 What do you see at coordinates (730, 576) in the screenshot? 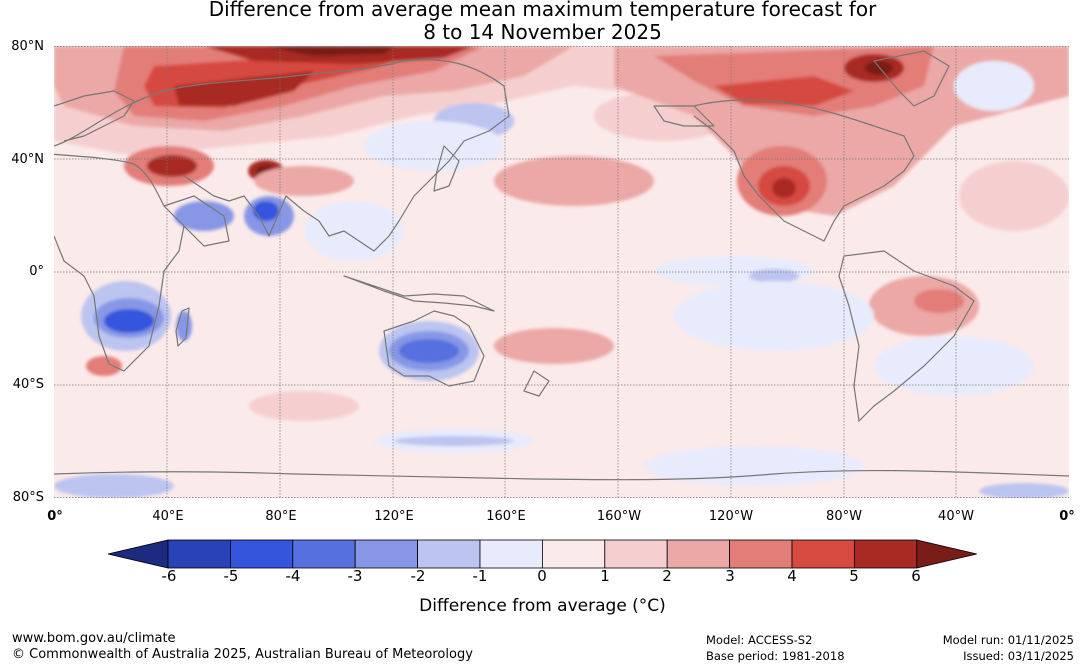
I see `colorbar-tick: 3` at bounding box center [730, 576].